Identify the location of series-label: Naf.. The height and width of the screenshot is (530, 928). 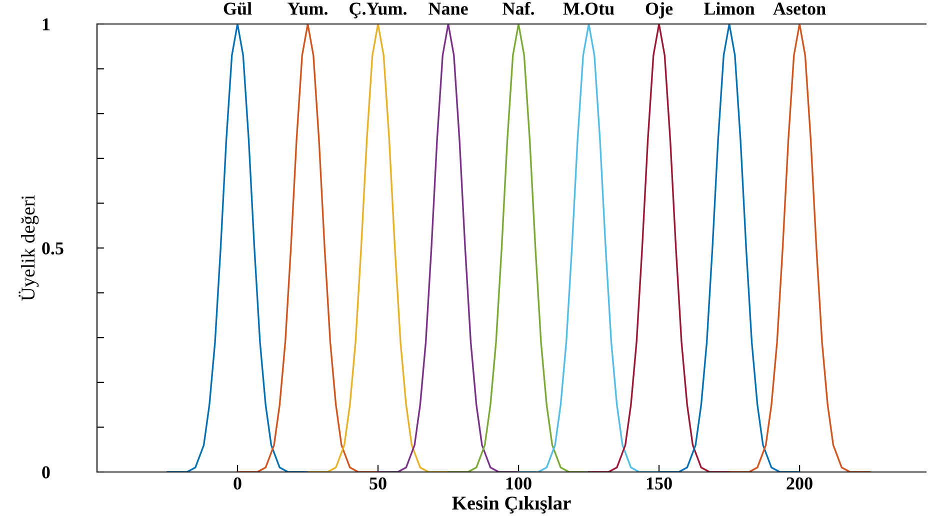
(518, 8).